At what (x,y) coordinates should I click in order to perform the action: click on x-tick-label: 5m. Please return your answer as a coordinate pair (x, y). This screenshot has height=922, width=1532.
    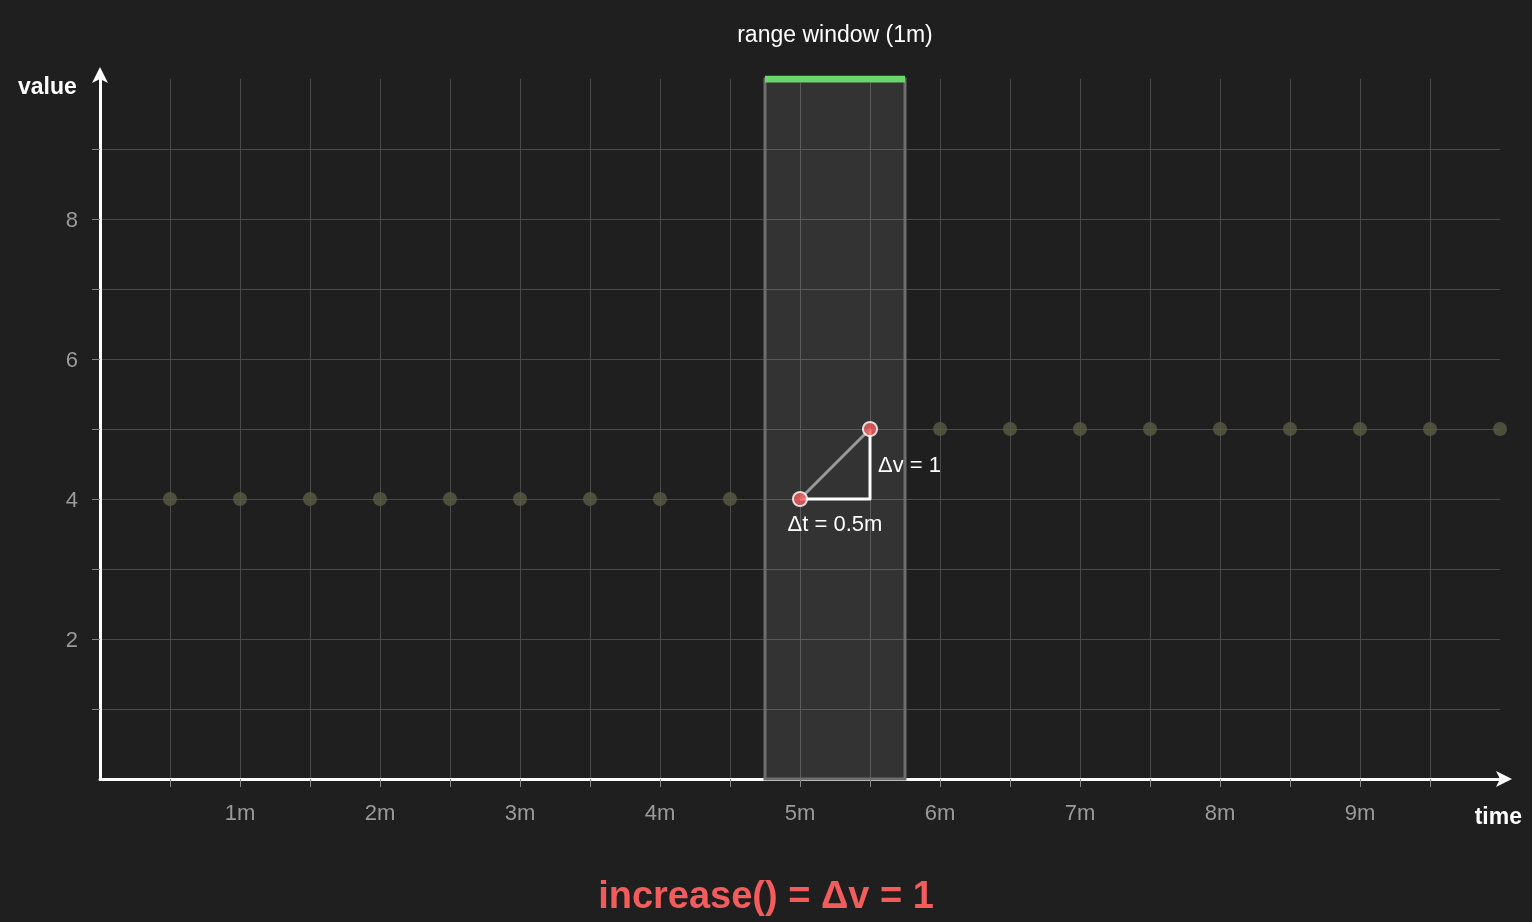
    Looking at the image, I should click on (800, 812).